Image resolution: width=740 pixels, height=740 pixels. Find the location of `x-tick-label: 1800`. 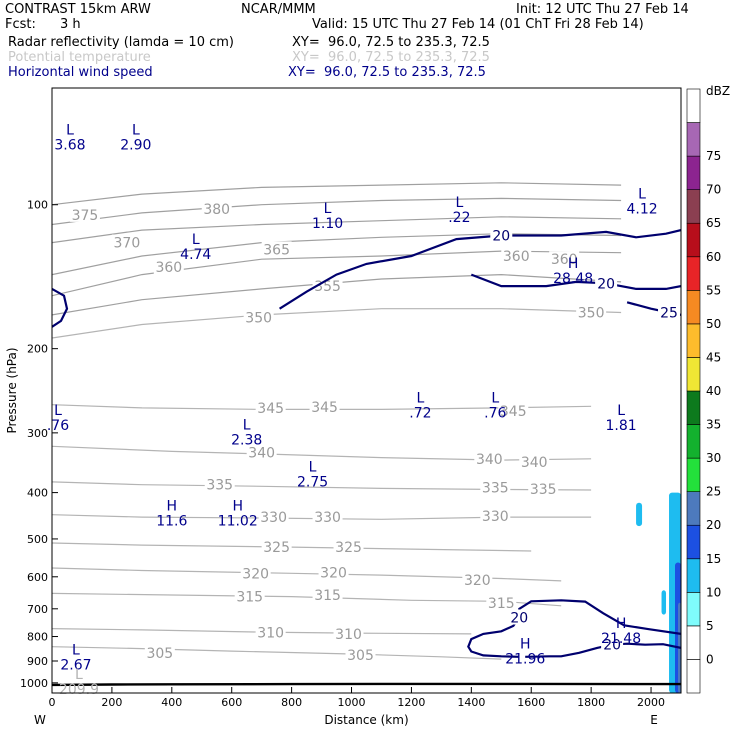

x-tick-label: 1800 is located at coordinates (591, 702).